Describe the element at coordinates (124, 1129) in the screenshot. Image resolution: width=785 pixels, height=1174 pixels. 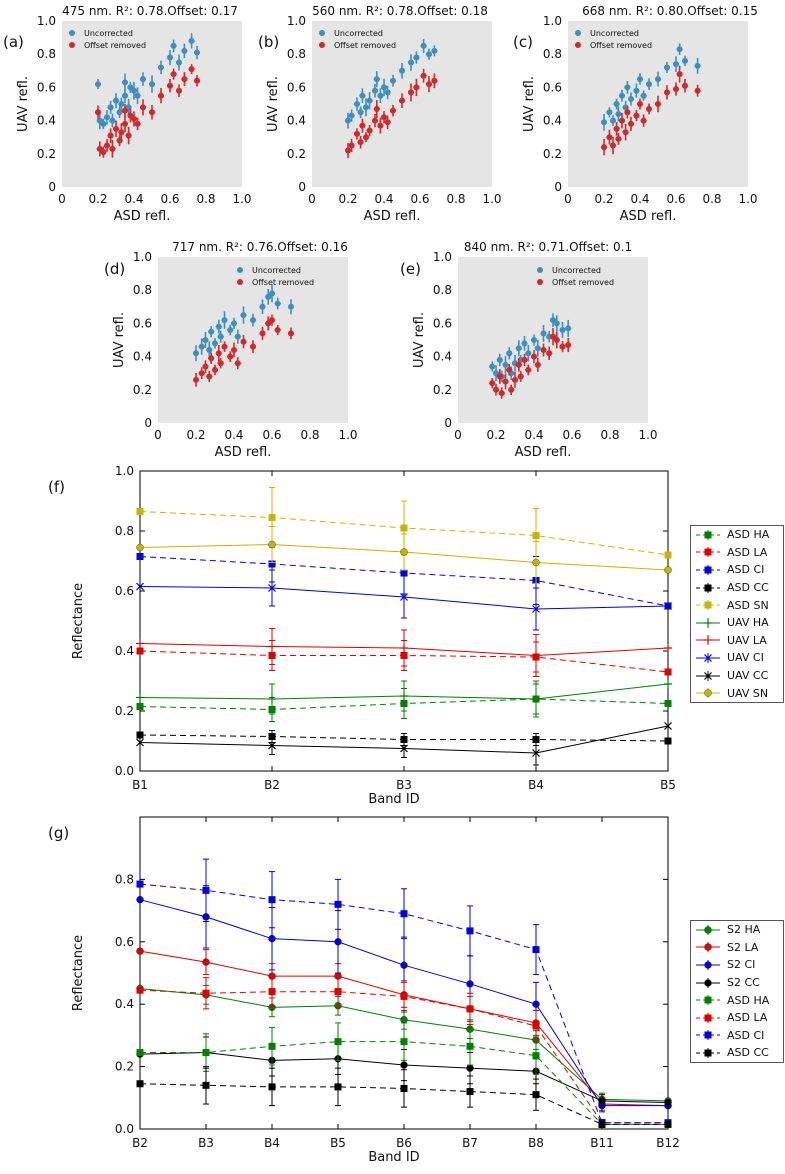
I see `y-tick-label-g: 0.0` at that location.